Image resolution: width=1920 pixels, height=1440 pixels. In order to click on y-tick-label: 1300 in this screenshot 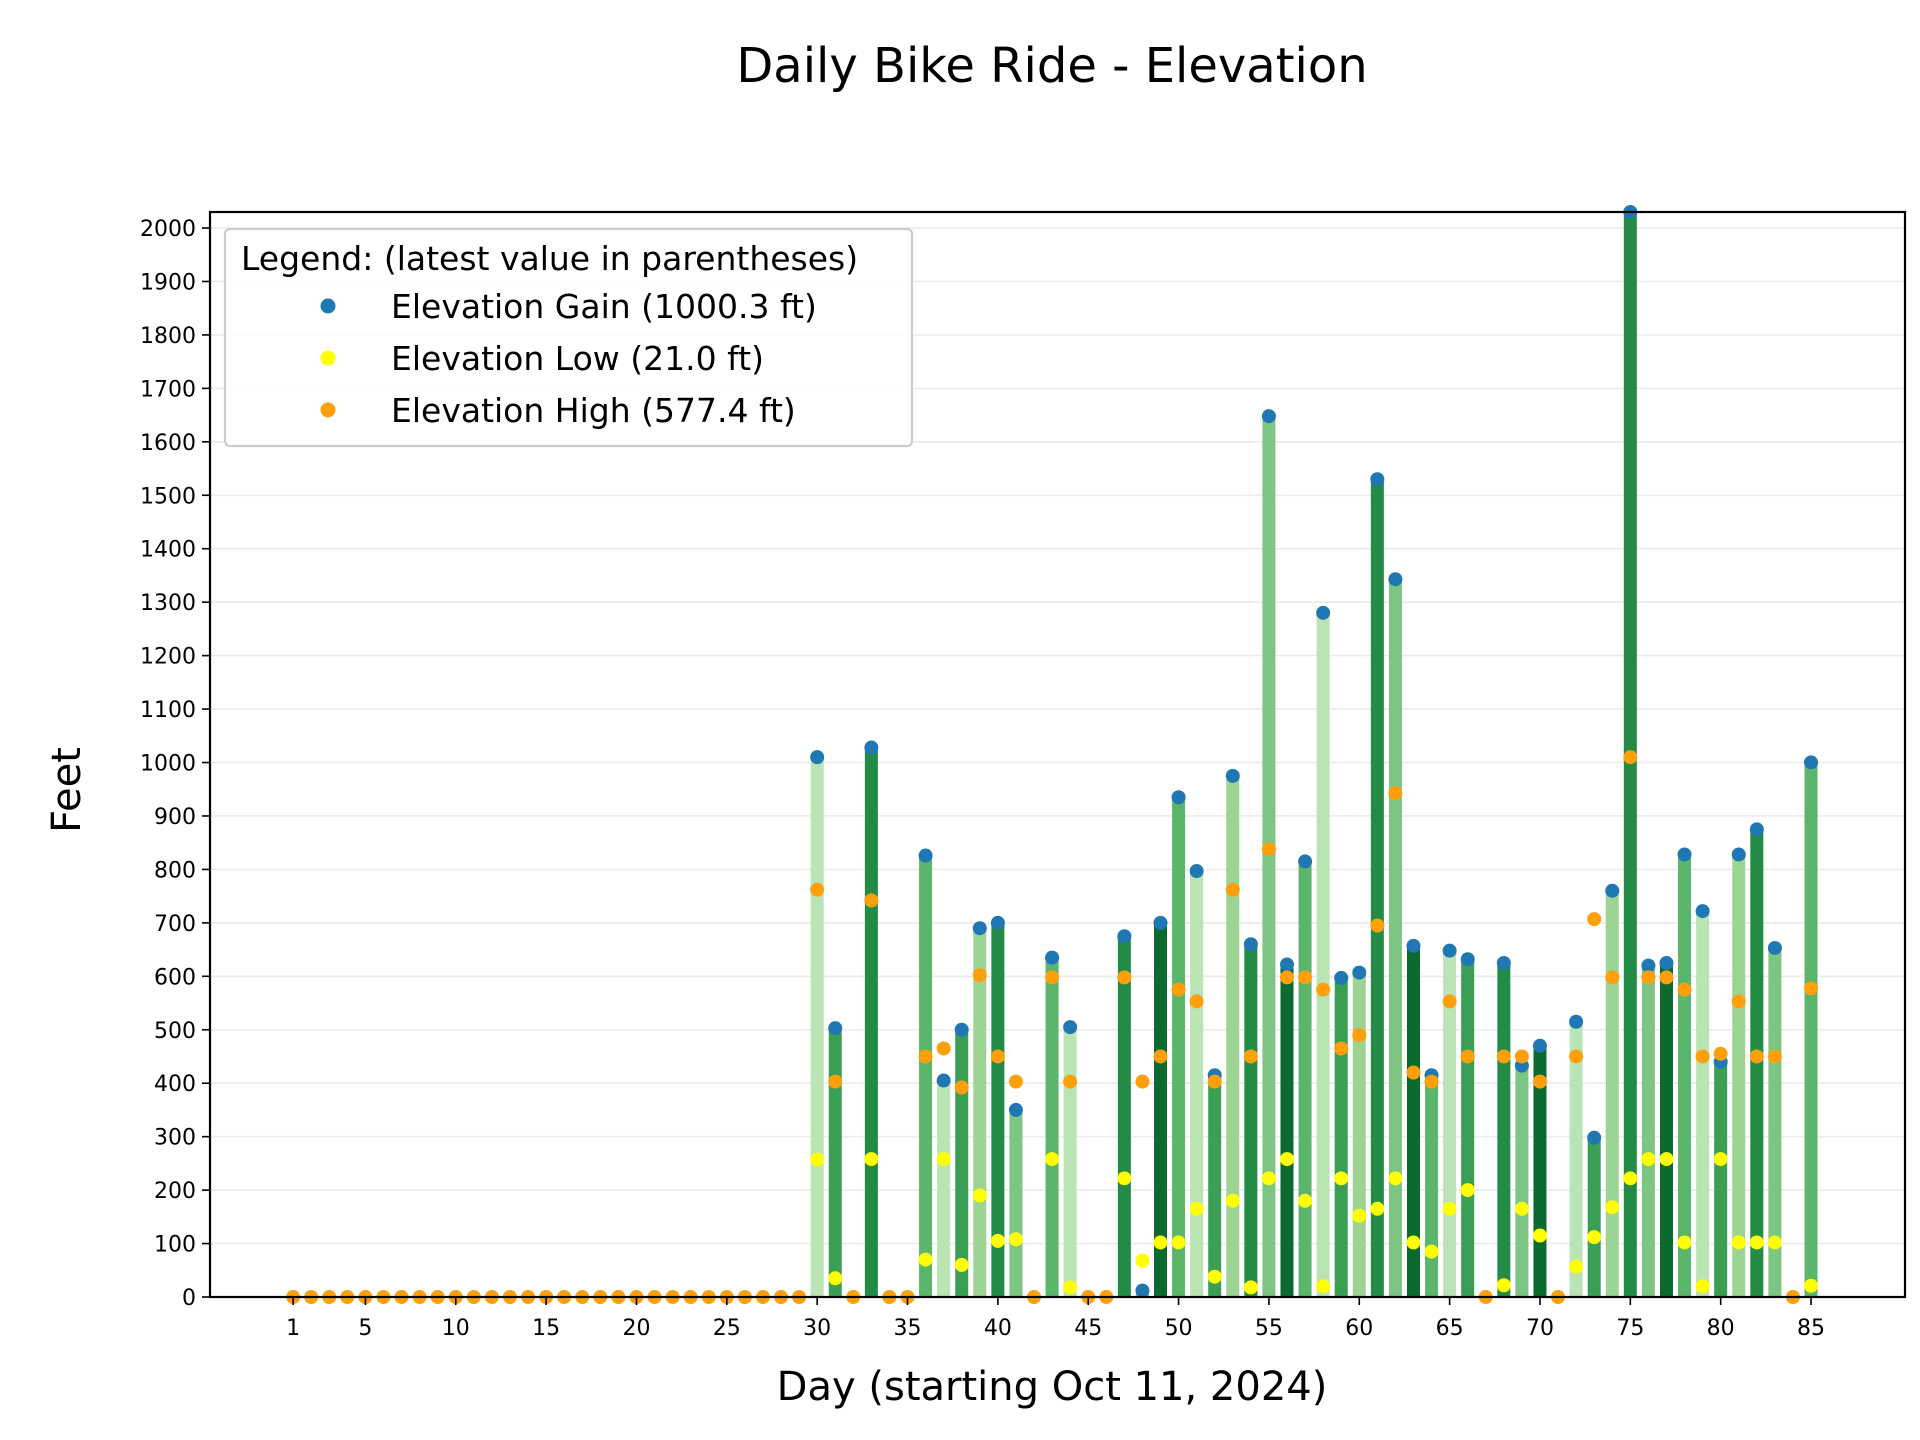, I will do `click(168, 603)`.